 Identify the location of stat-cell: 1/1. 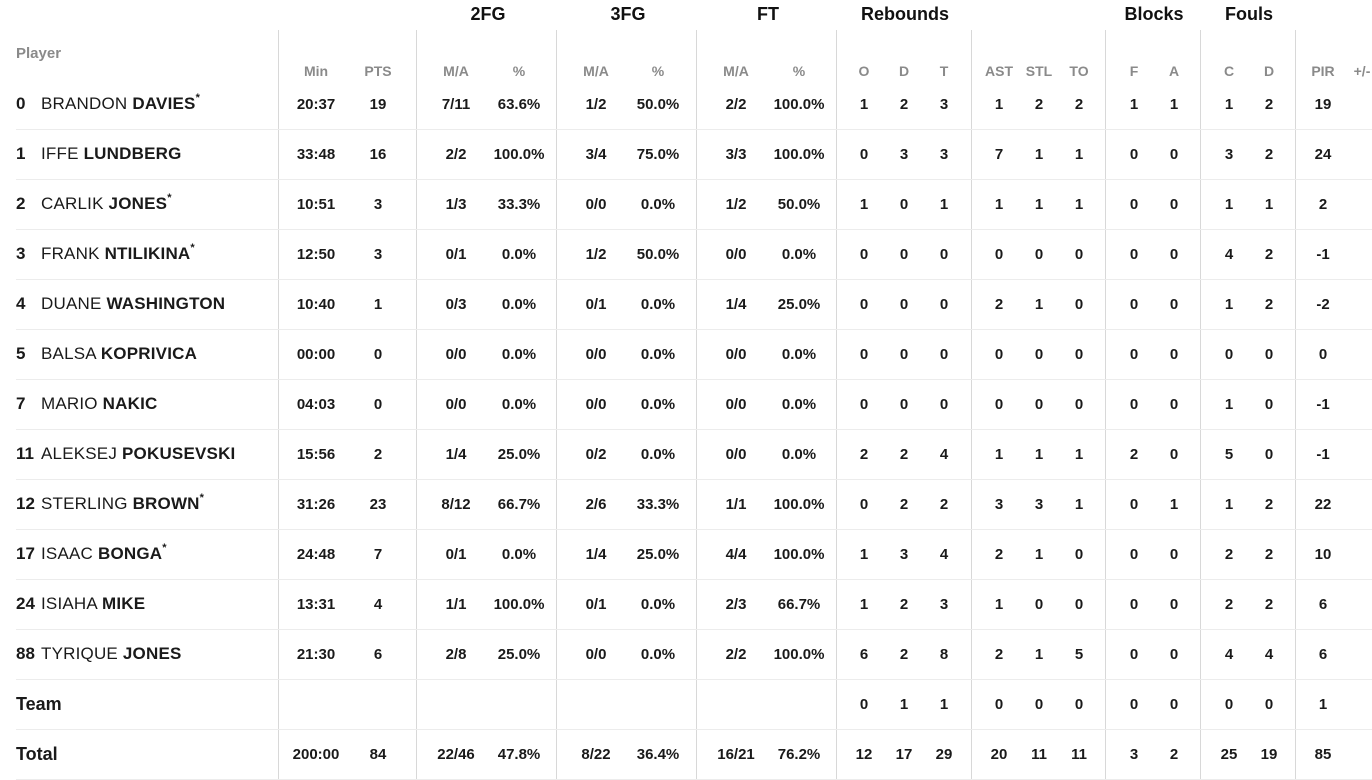
(736, 504).